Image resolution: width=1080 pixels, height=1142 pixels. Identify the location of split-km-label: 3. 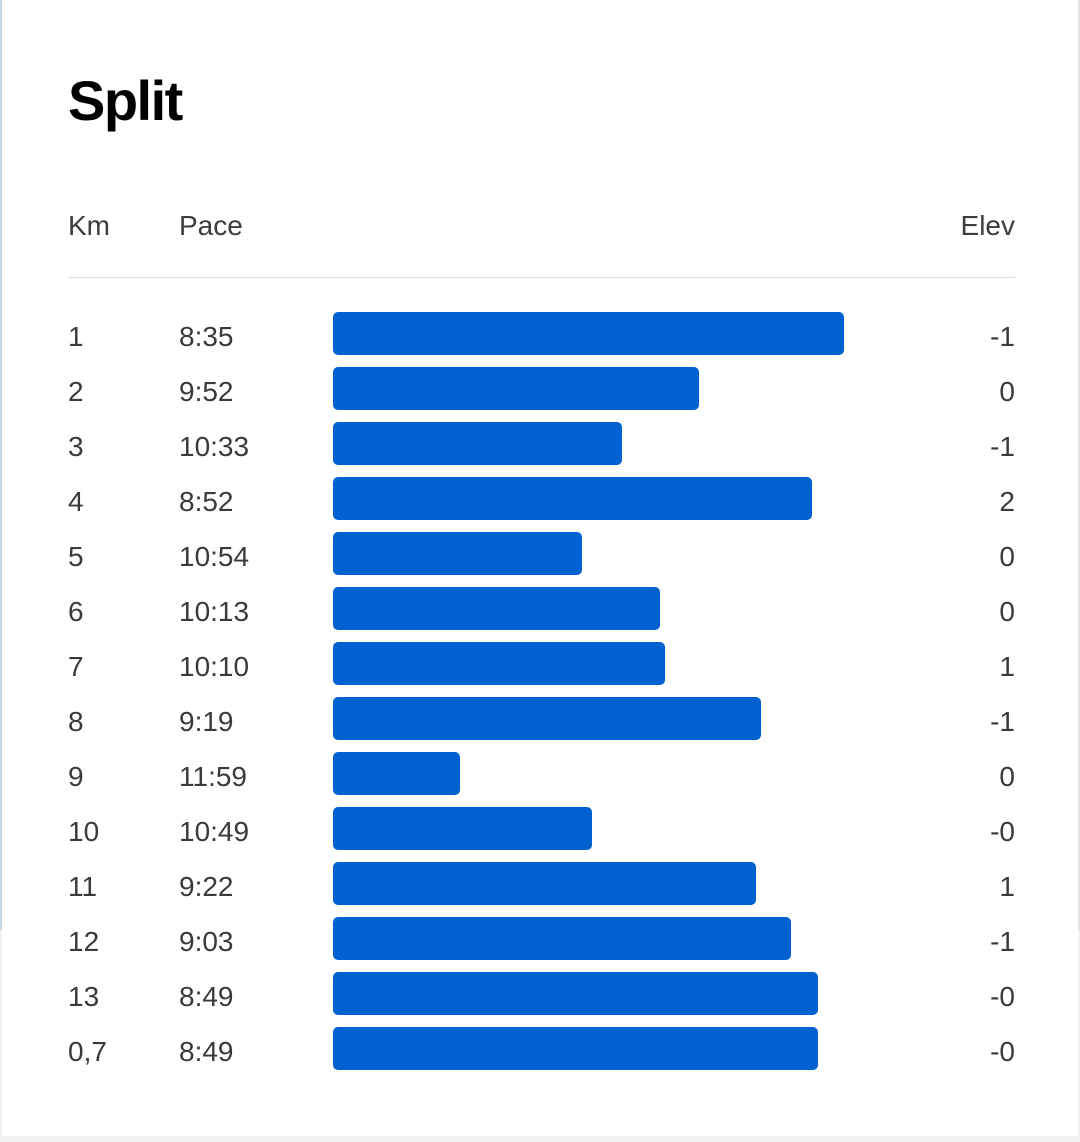
(76, 446).